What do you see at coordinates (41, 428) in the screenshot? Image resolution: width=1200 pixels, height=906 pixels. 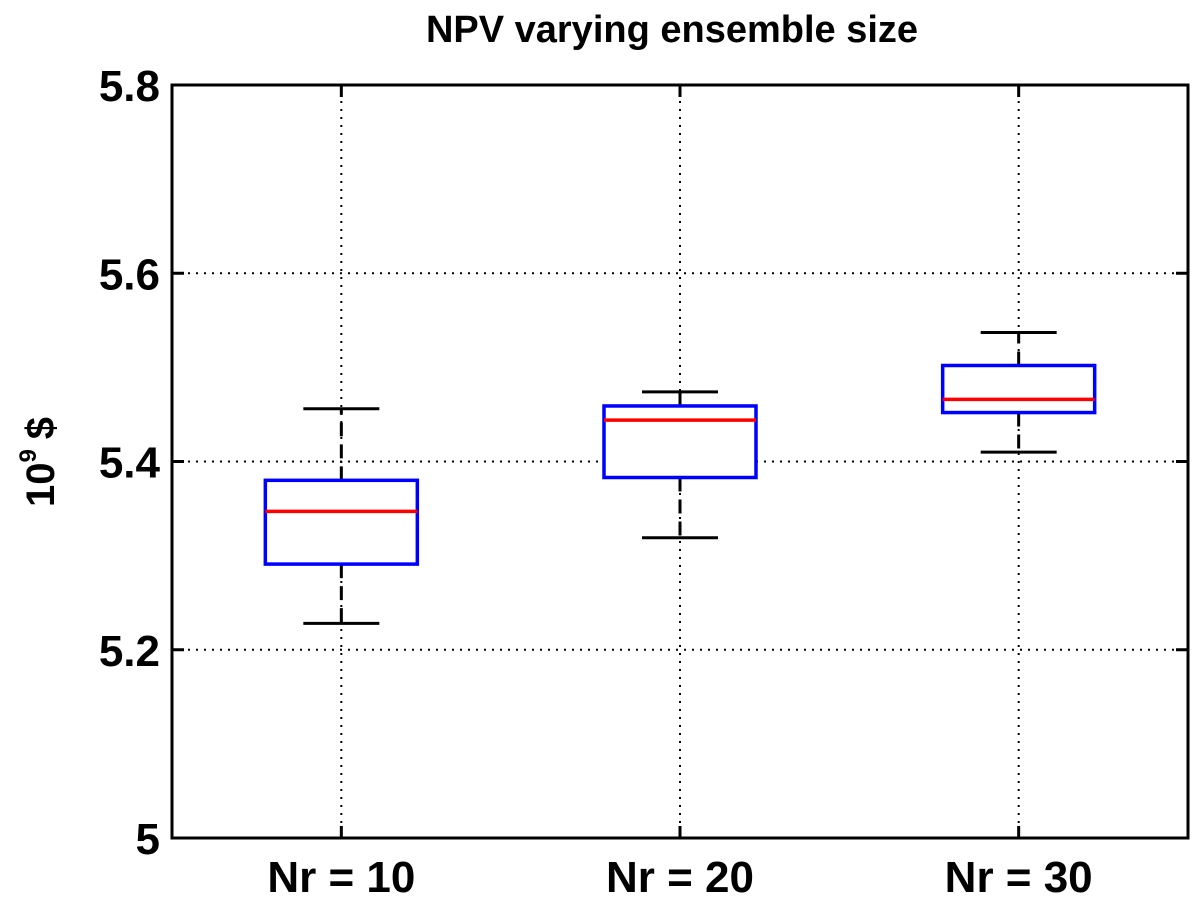 I see `y-axis-label-unit: $` at bounding box center [41, 428].